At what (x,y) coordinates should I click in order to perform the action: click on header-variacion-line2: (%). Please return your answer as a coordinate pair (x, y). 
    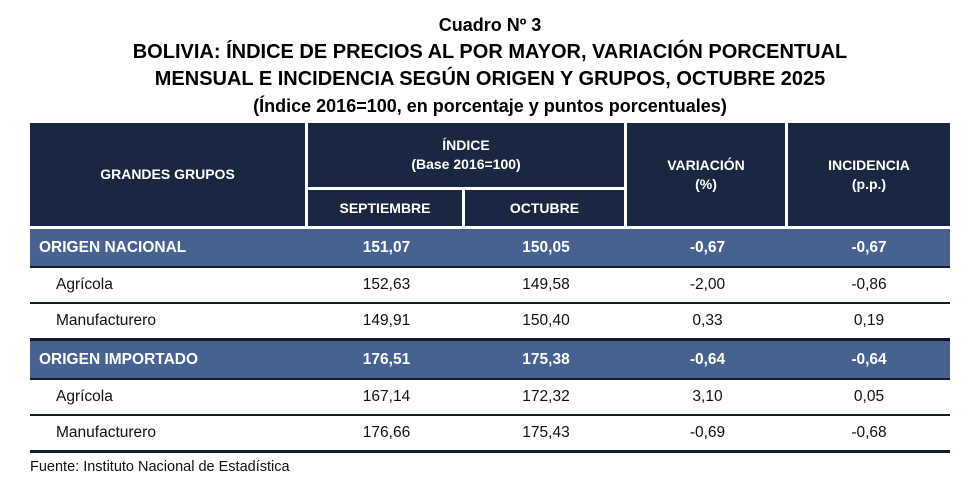
    Looking at the image, I should click on (706, 183).